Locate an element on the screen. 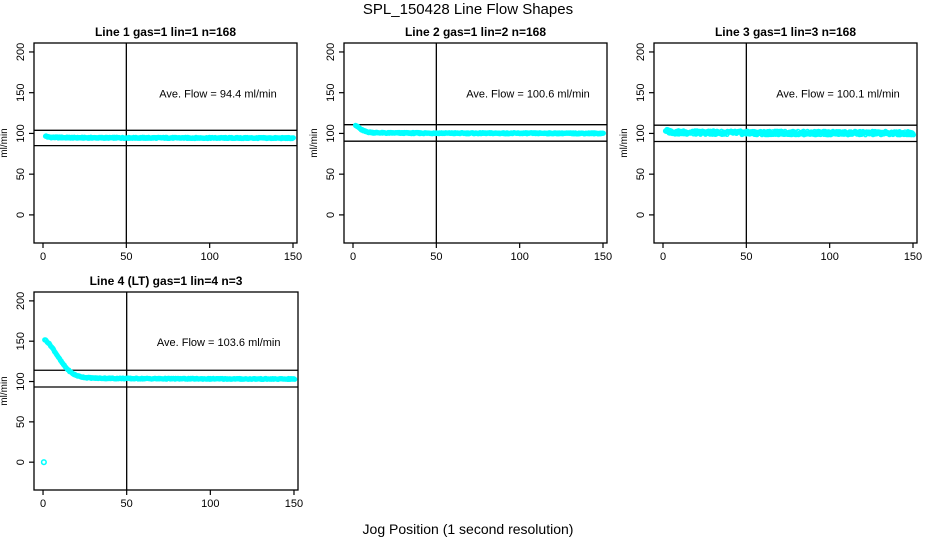 This screenshot has height=540, width=936. panel-title: Line 2 gas=1 lin=2 n=168 is located at coordinates (475, 32).